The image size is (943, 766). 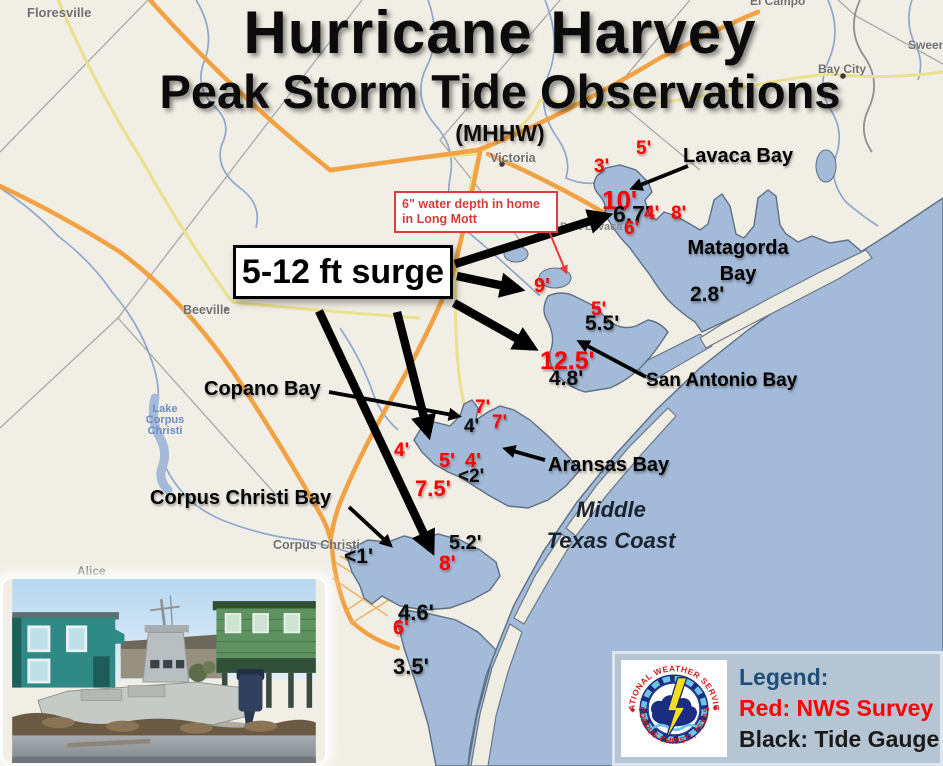 What do you see at coordinates (164, 749) in the screenshot?
I see `photo-road` at bounding box center [164, 749].